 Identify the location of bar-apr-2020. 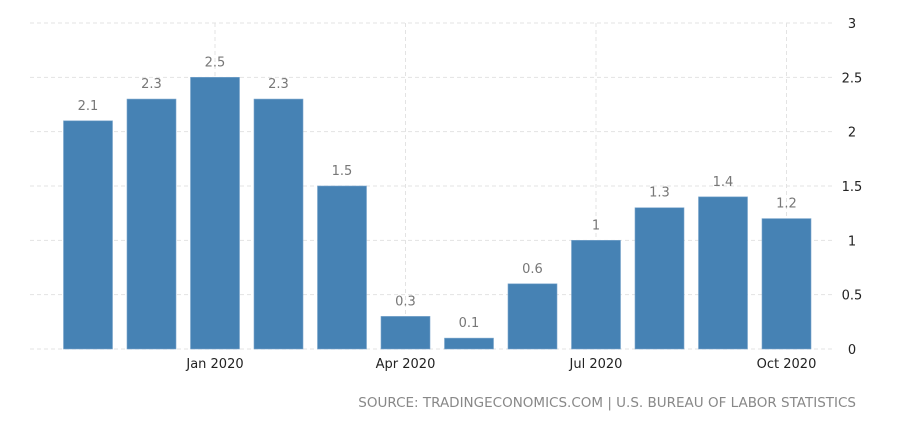
(405, 333).